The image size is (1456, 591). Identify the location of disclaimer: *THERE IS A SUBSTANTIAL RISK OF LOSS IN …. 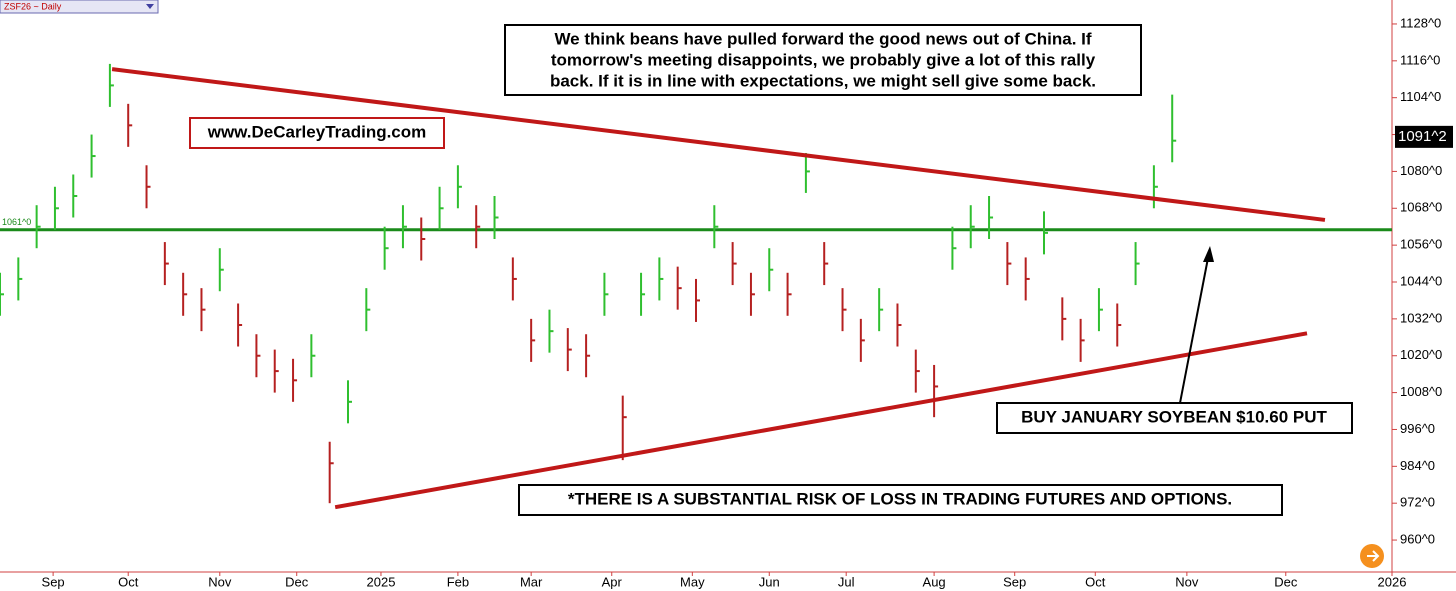
(900, 498).